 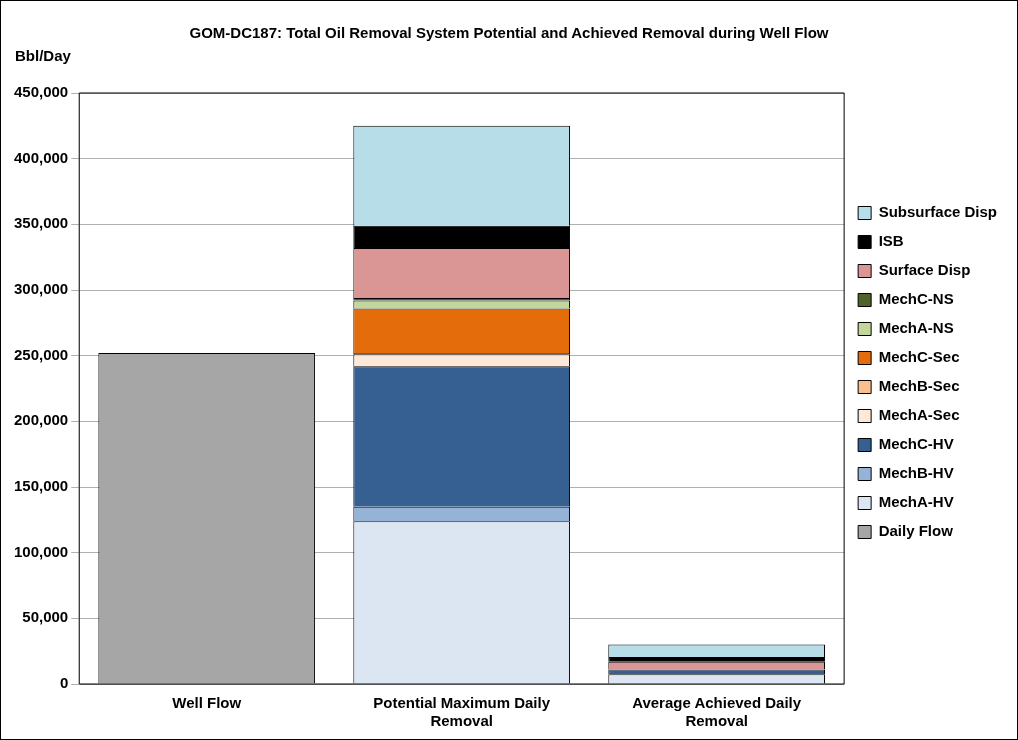 I want to click on legend-label: MechB-HV, so click(x=916, y=473).